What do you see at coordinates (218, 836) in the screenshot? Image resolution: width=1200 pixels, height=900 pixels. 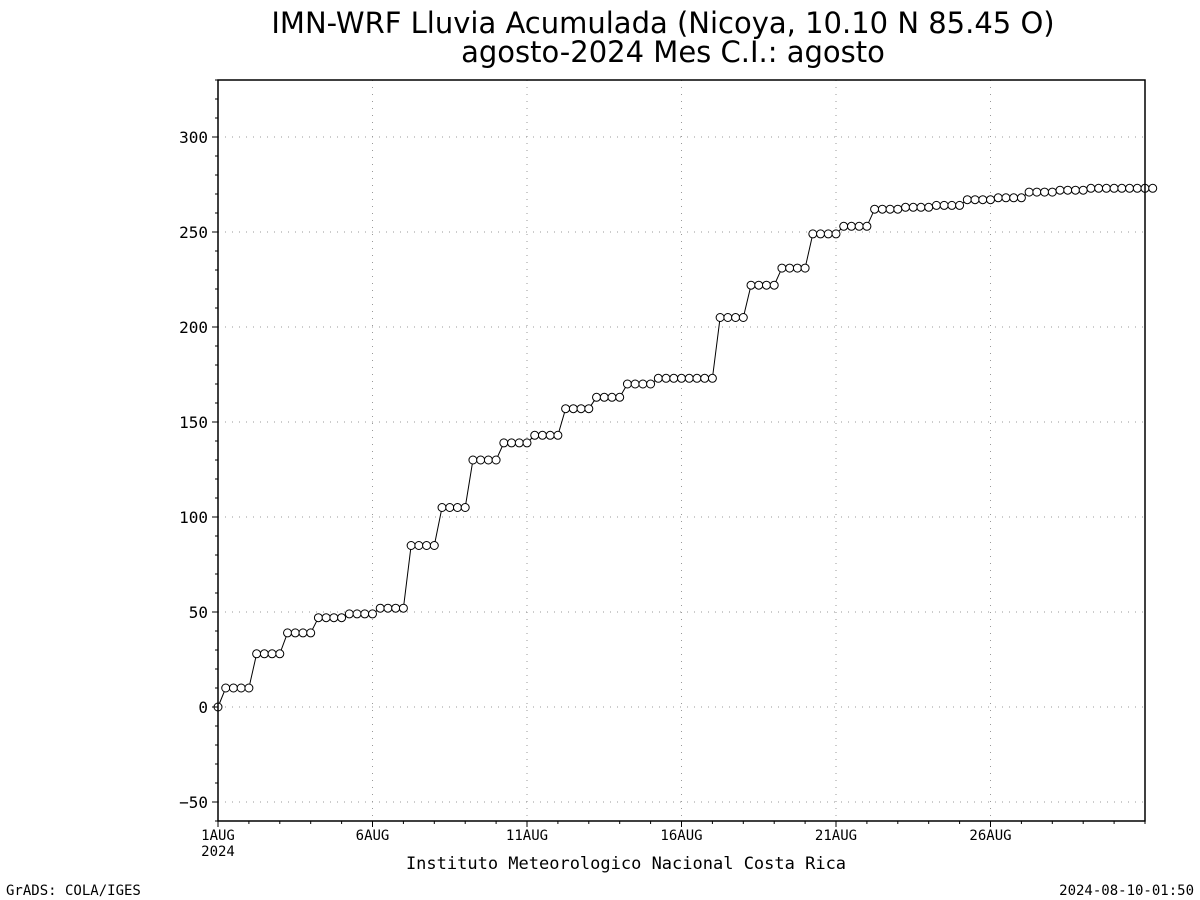 I see `x-tick-label: 1AUG` at bounding box center [218, 836].